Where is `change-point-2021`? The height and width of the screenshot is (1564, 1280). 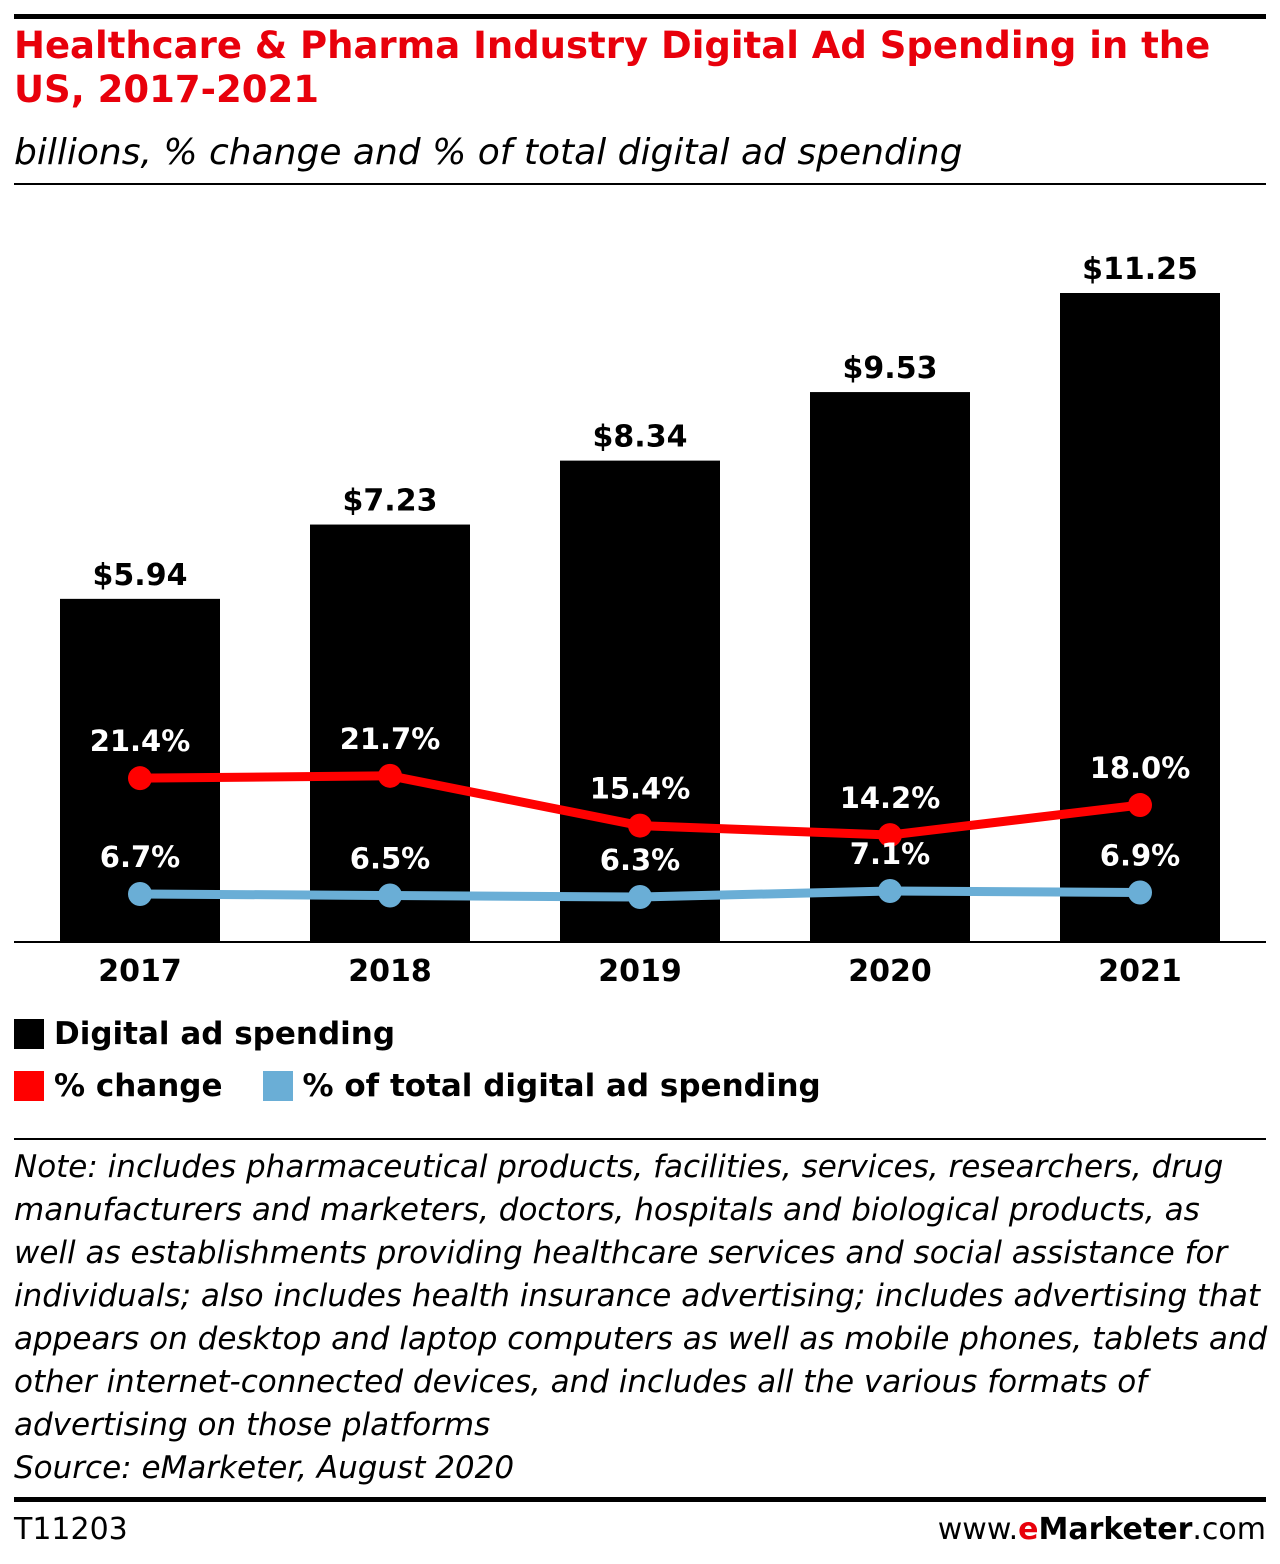 change-point-2021 is located at coordinates (1140, 805).